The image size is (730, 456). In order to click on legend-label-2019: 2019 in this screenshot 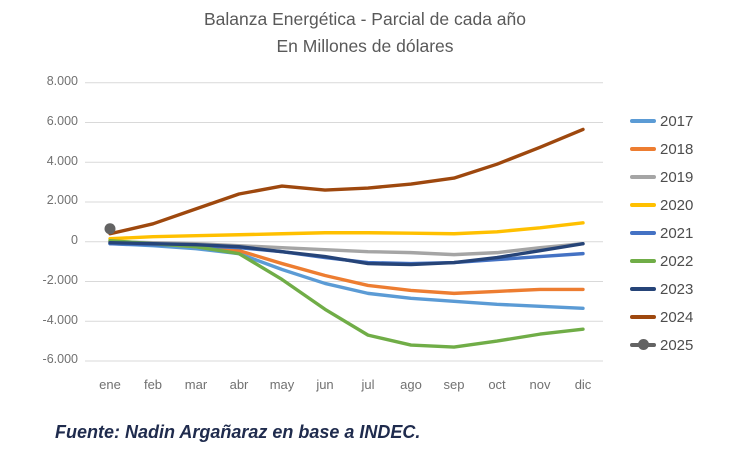, I will do `click(677, 177)`.